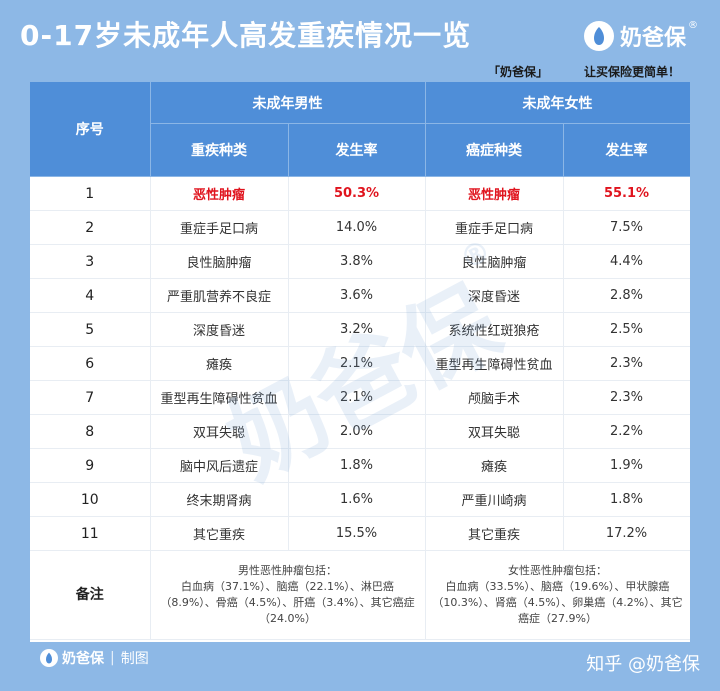 This screenshot has width=720, height=691. Describe the element at coordinates (90, 193) in the screenshot. I see `row-index: 1` at that location.